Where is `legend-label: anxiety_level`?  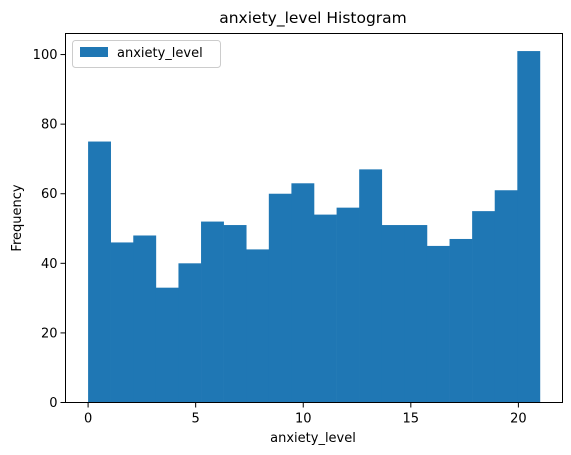
legend-label: anxiety_level is located at coordinates (160, 53).